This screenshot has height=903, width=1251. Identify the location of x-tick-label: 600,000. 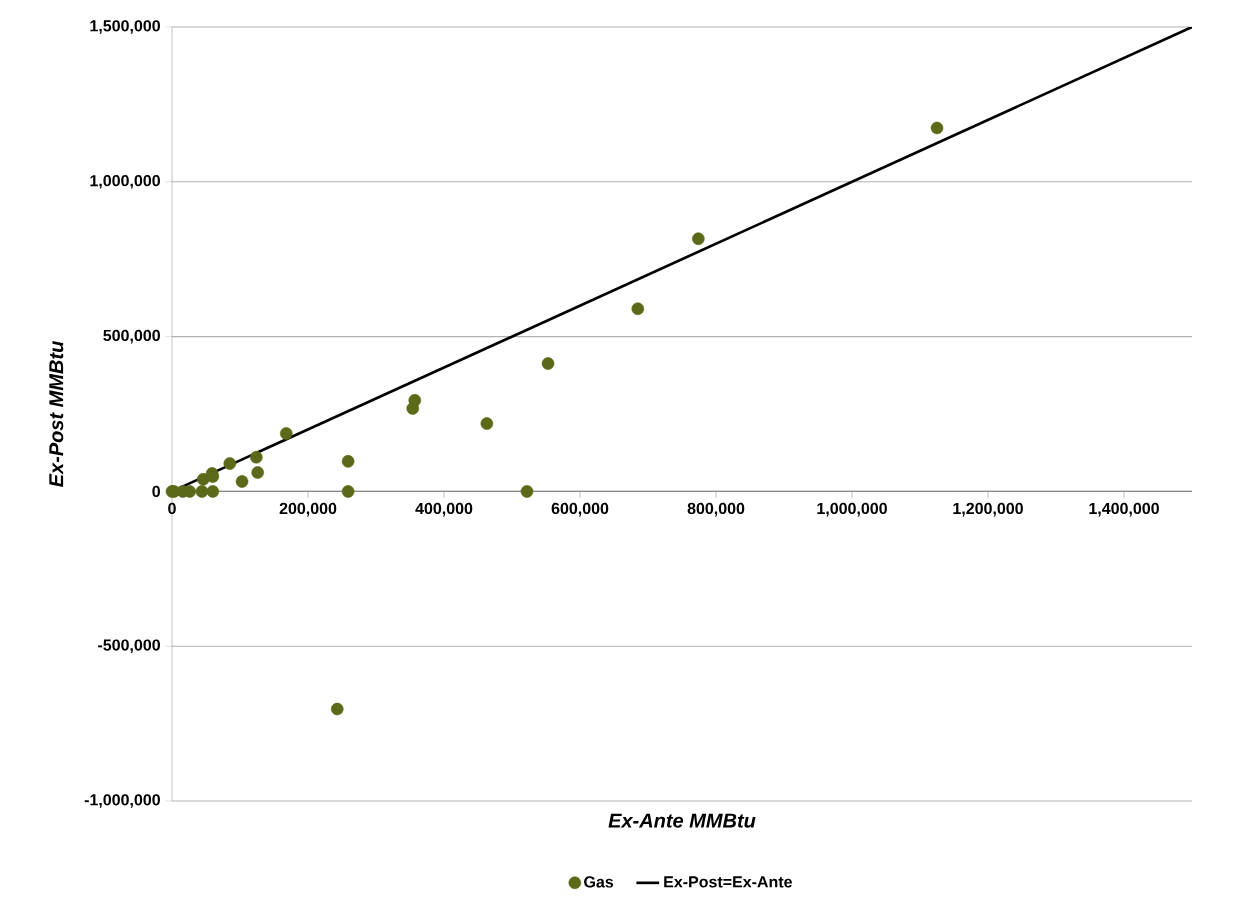
(580, 509).